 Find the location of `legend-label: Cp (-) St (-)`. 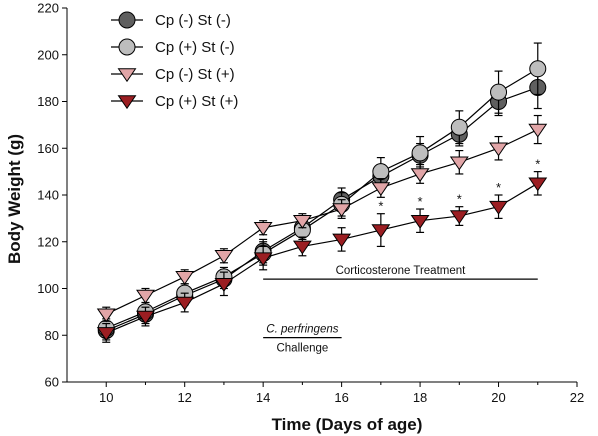

legend-label: Cp (-) St (-) is located at coordinates (193, 20).